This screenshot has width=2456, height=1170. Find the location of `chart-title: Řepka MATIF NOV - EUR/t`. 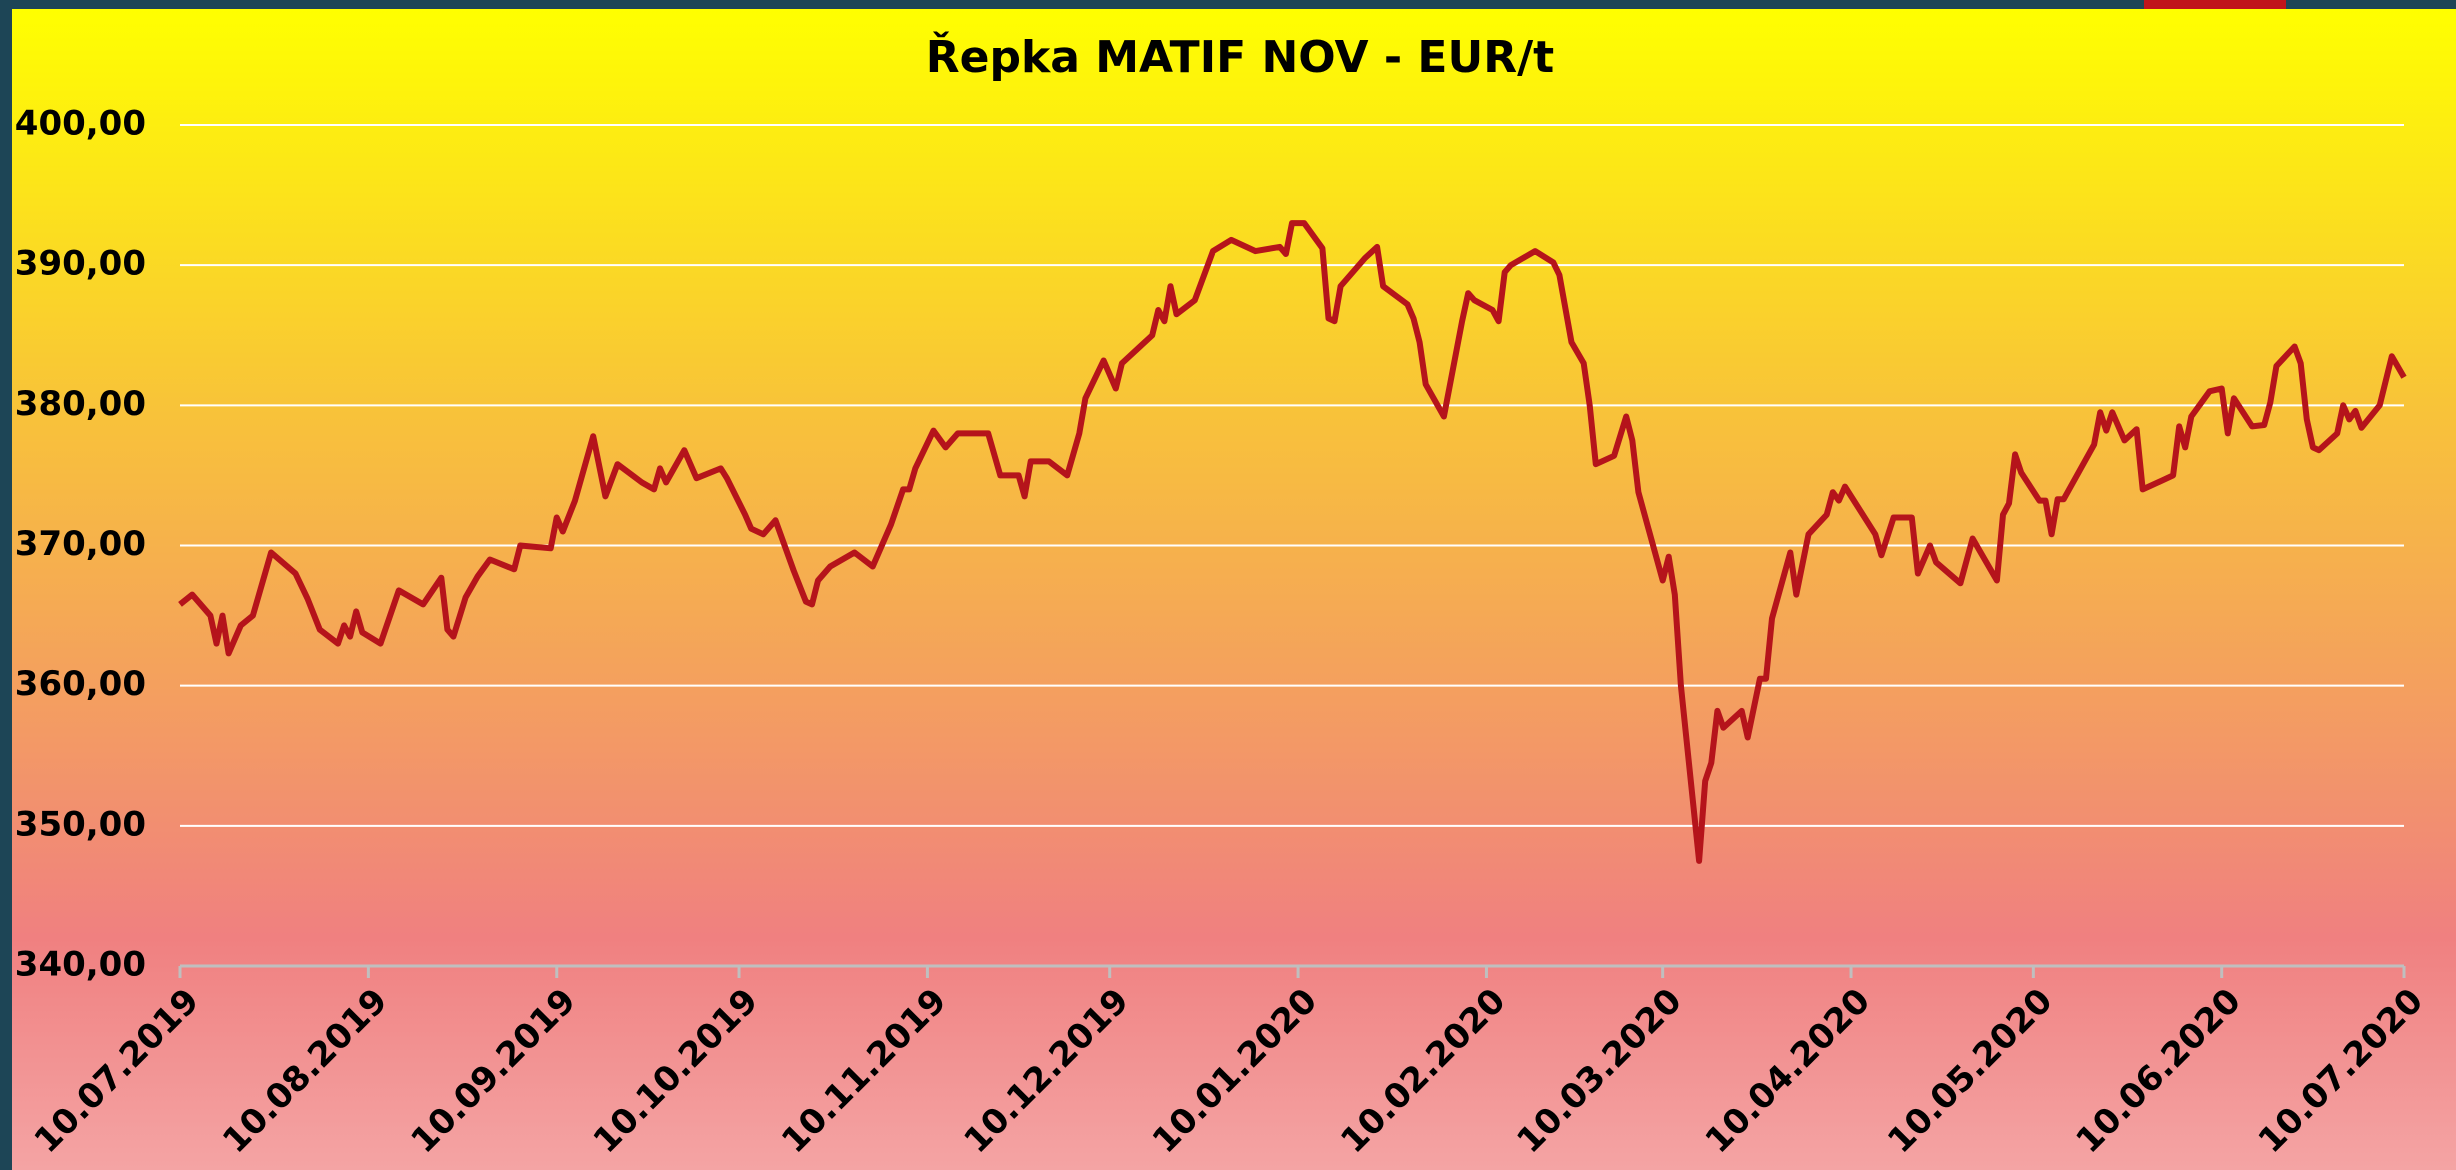

chart-title: Řepka MATIF NOV - EUR/t is located at coordinates (1240, 56).